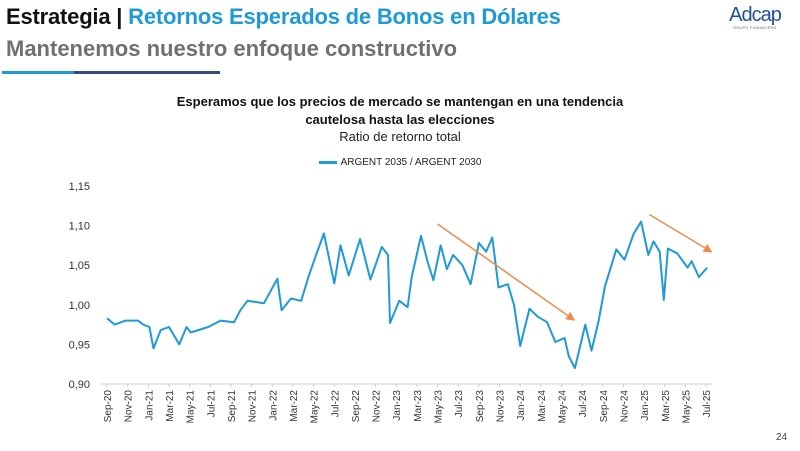  What do you see at coordinates (755, 28) in the screenshot?
I see `logo-sub: GRUPO FINANCIERO` at bounding box center [755, 28].